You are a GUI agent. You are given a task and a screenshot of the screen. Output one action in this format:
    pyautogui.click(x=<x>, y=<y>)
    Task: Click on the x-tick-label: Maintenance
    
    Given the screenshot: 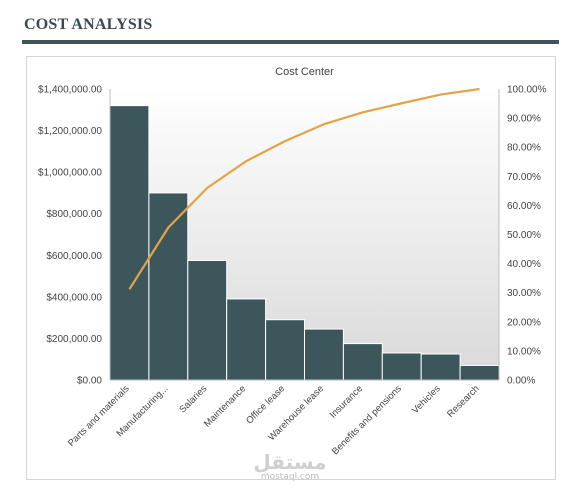 What is the action you would take?
    pyautogui.click(x=225, y=406)
    